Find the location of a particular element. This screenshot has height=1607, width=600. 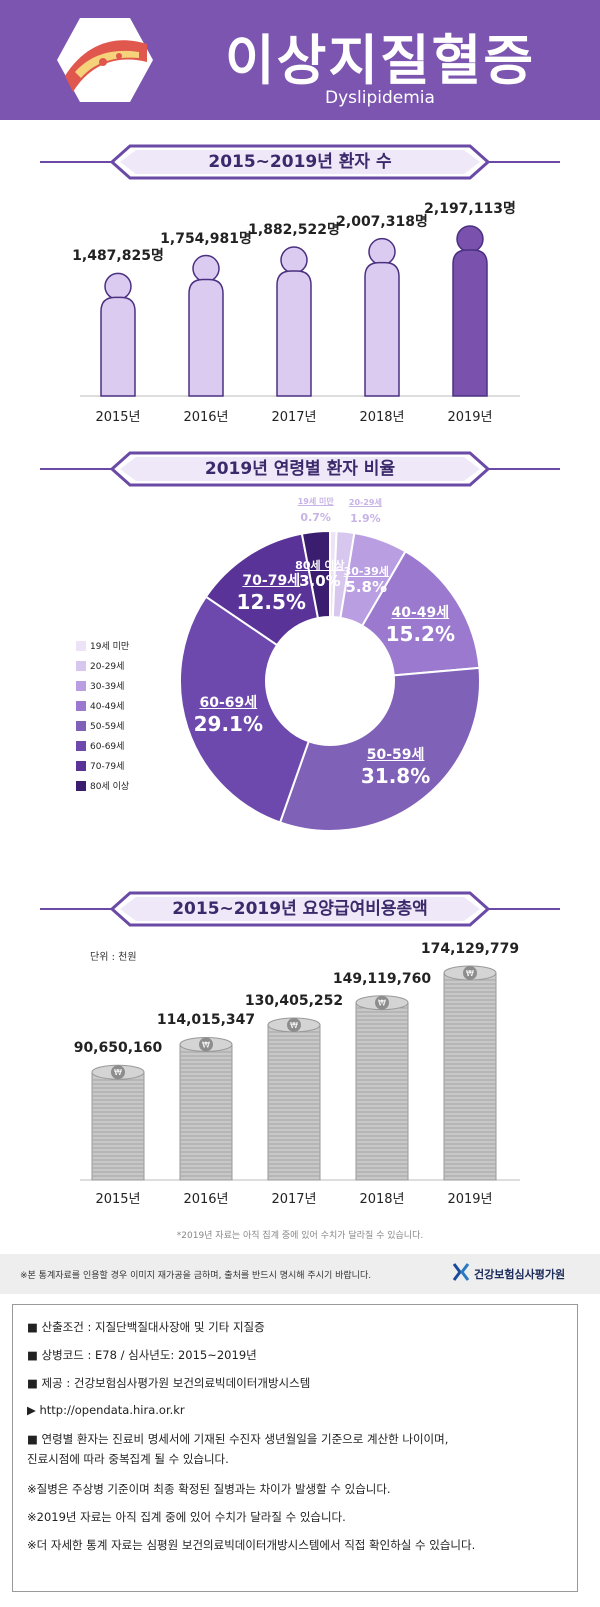

section-banner-cost: 2015~2019년 요양급여비용총액 is located at coordinates (300, 909).